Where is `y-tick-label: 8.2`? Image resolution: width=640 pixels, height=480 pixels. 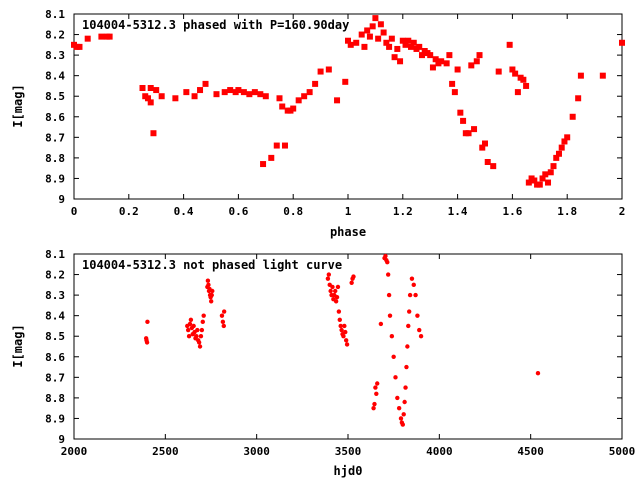
y-tick-label: 8.2 is located at coordinates (55, 35).